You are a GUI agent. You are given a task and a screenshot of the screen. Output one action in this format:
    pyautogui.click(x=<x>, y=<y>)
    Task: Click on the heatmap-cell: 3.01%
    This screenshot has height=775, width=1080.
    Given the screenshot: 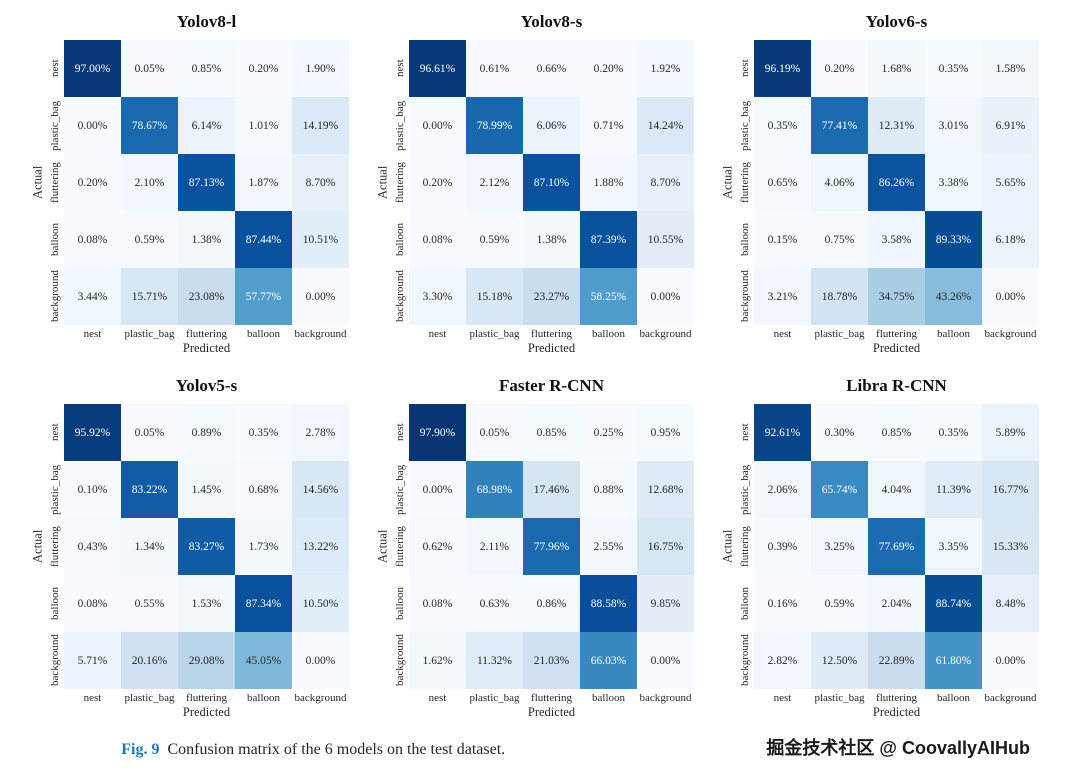 What is the action you would take?
    pyautogui.click(x=953, y=125)
    